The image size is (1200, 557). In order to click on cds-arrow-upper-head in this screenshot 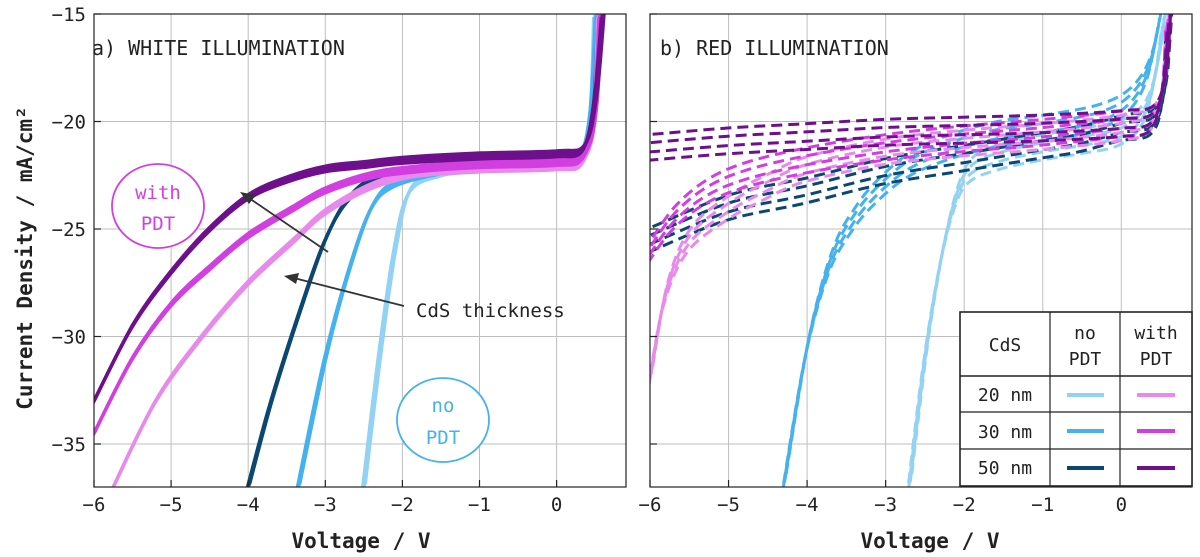, I will do `click(248, 198)`.